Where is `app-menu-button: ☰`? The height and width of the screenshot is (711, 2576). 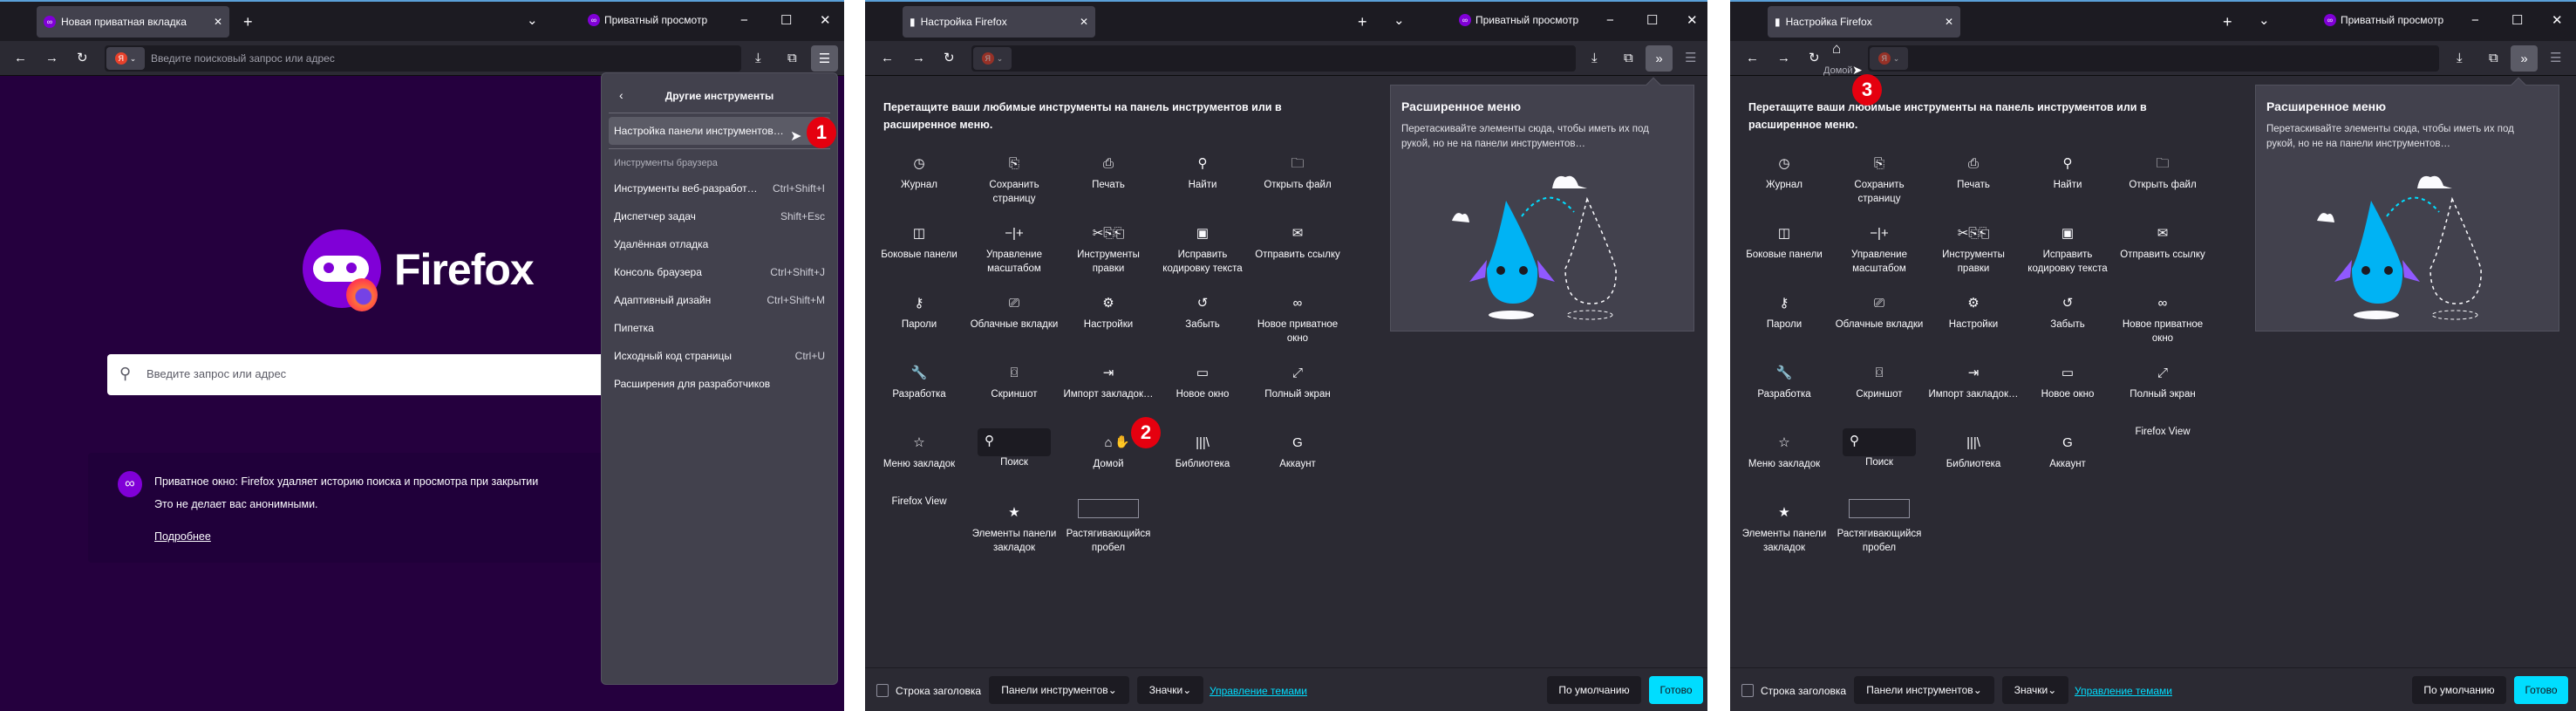 app-menu-button: ☰ is located at coordinates (825, 58).